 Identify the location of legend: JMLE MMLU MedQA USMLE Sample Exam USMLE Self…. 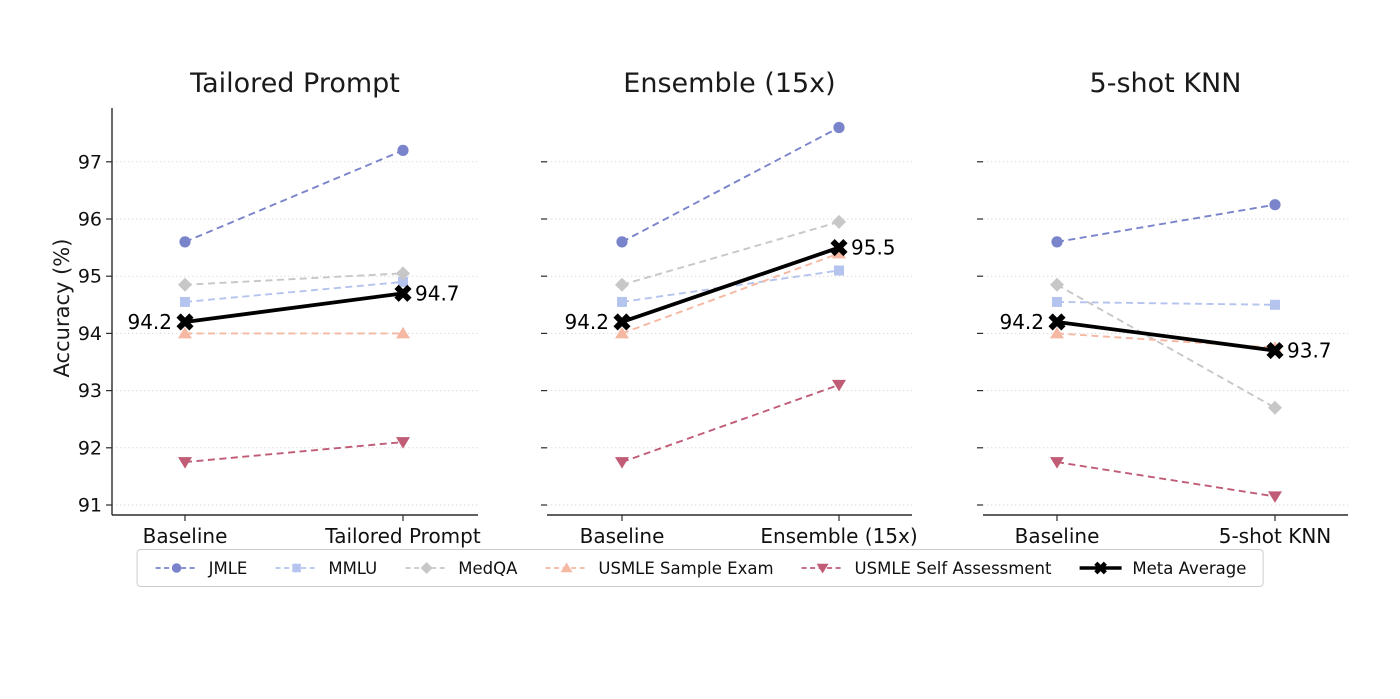
(700, 568).